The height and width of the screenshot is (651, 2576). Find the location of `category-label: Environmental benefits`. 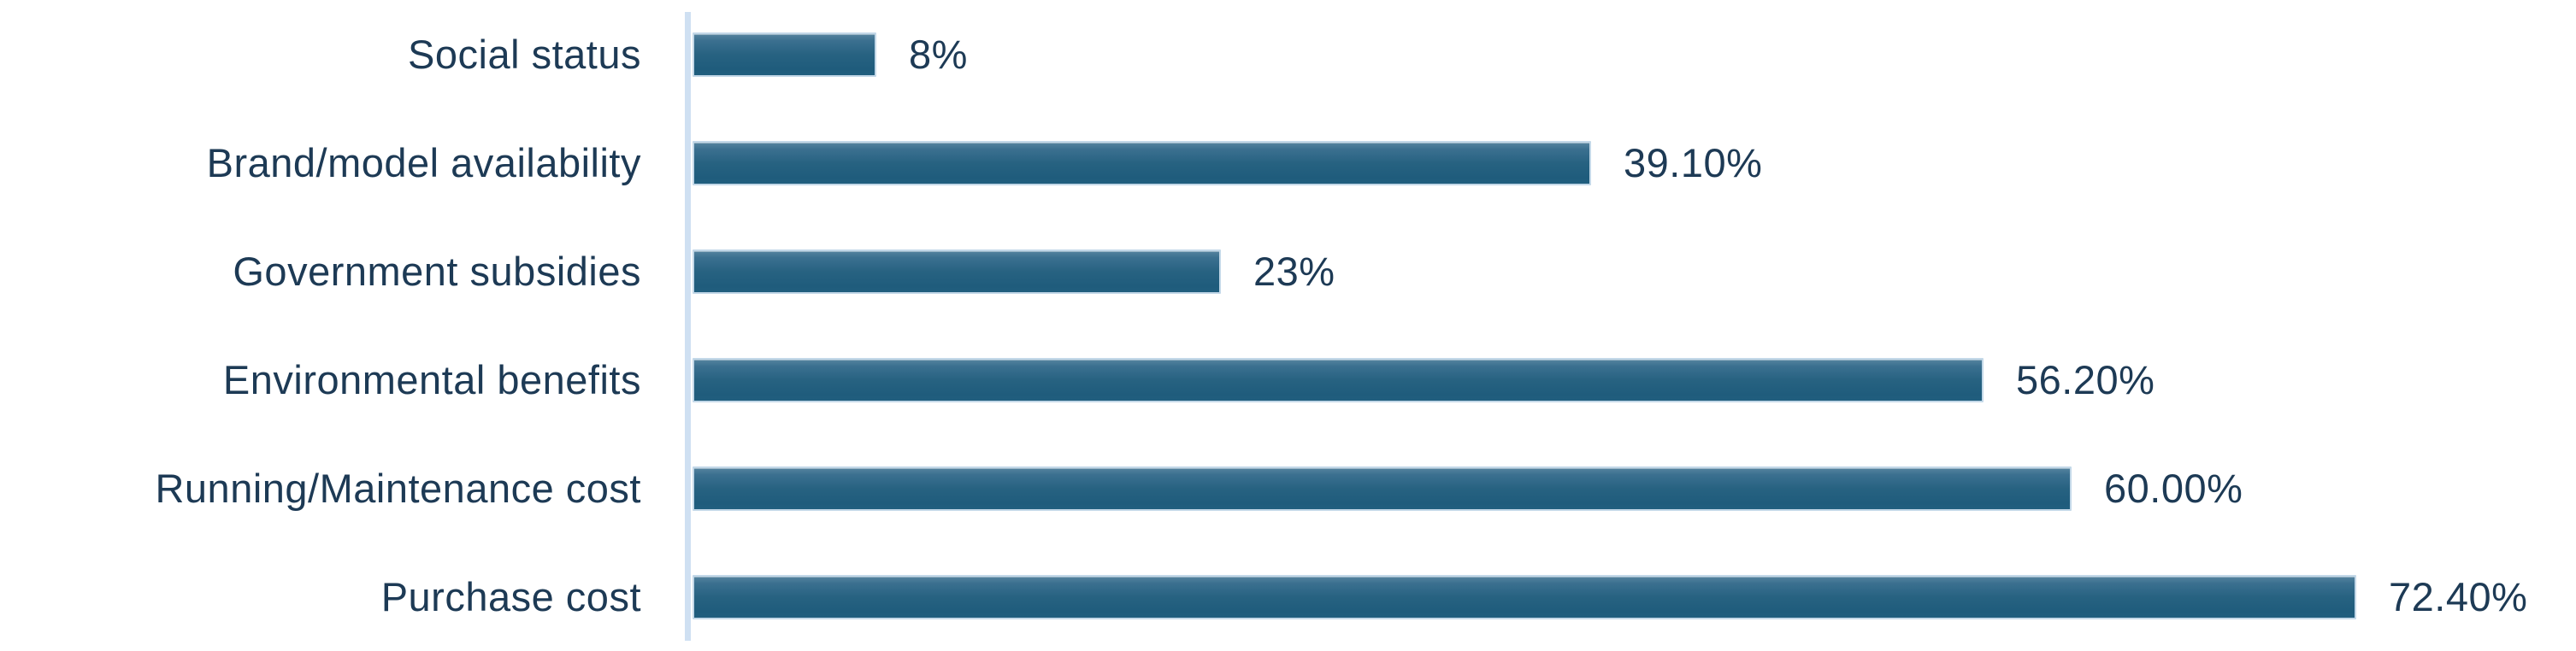

category-label: Environmental benefits is located at coordinates (431, 380).